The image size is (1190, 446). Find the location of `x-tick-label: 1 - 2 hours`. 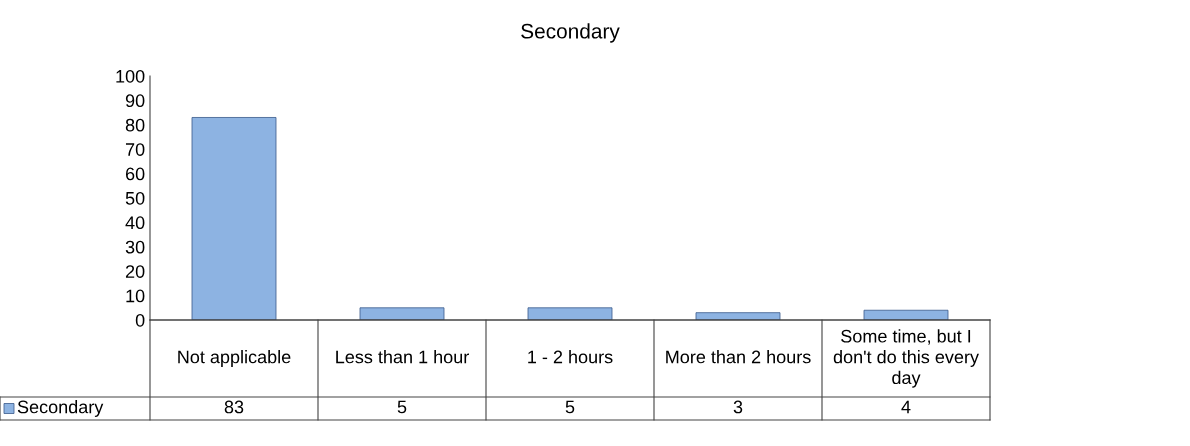

x-tick-label: 1 - 2 hours is located at coordinates (570, 357).